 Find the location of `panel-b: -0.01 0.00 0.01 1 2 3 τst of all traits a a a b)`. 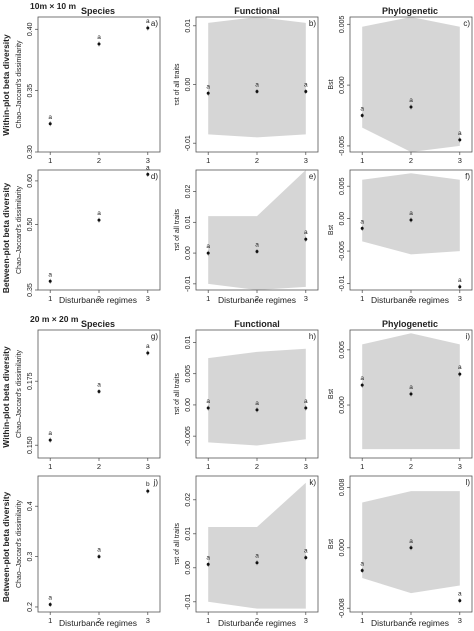

panel-b: -0.01 0.00 0.01 1 2 3 τst of all traits a a a b) is located at coordinates (246, 90).